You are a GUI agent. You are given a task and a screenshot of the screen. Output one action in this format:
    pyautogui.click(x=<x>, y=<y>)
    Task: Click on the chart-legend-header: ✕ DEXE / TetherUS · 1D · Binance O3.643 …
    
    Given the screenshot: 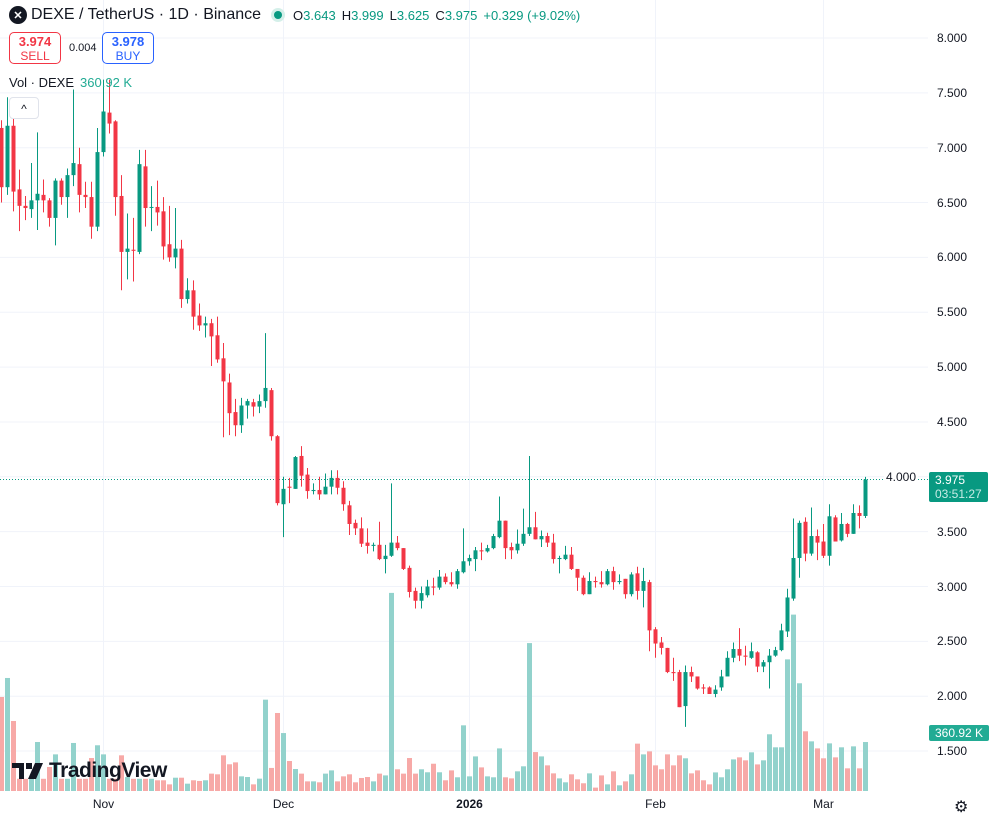 What is the action you would take?
    pyautogui.click(x=294, y=15)
    